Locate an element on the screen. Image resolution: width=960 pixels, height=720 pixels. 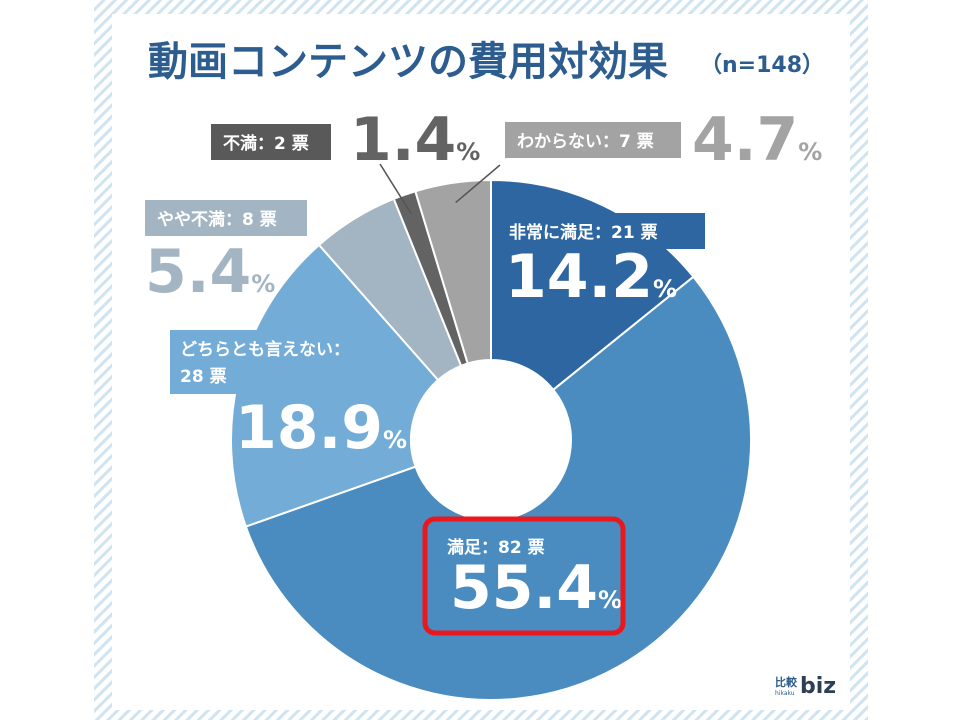
slice-label-3: どちらとも言えない： is located at coordinates (265, 349).